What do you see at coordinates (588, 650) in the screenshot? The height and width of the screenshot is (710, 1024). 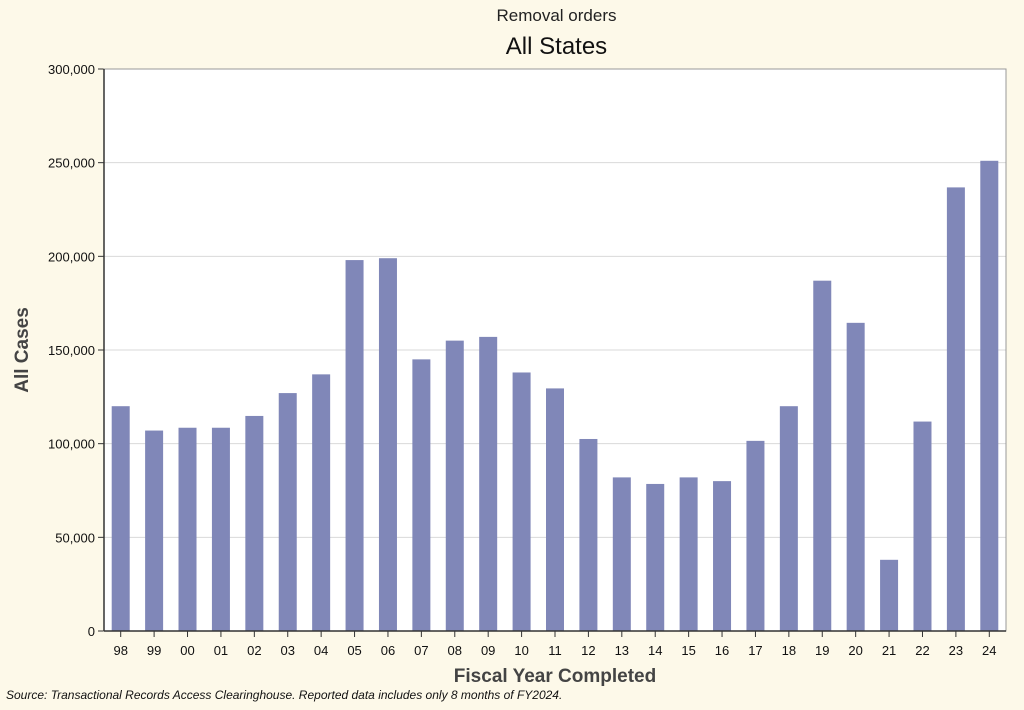 I see `x-tick-label: 12` at bounding box center [588, 650].